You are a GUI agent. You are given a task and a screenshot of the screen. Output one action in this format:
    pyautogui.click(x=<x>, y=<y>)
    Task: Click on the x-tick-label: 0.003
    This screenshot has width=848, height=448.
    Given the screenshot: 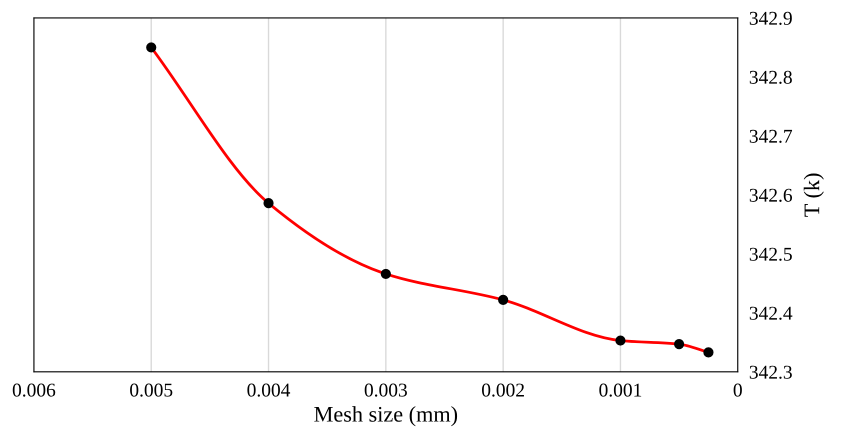 What is the action you would take?
    pyautogui.click(x=385, y=390)
    